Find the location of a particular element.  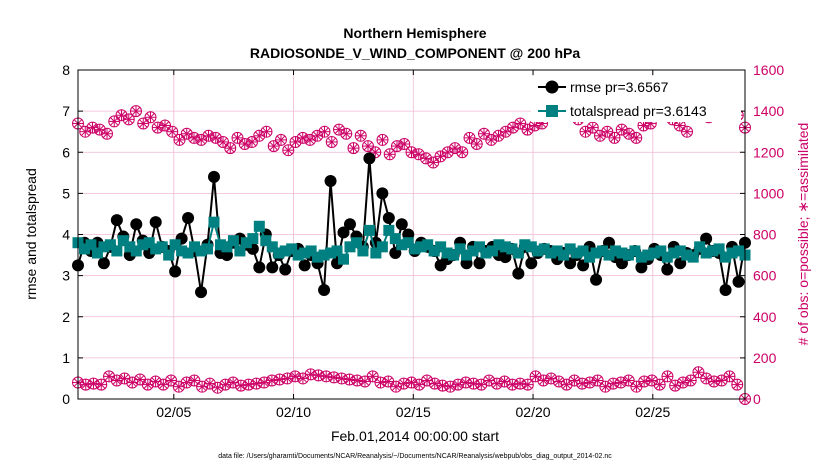

y-axis-label-left: rmse and totalspread is located at coordinates (31, 234).